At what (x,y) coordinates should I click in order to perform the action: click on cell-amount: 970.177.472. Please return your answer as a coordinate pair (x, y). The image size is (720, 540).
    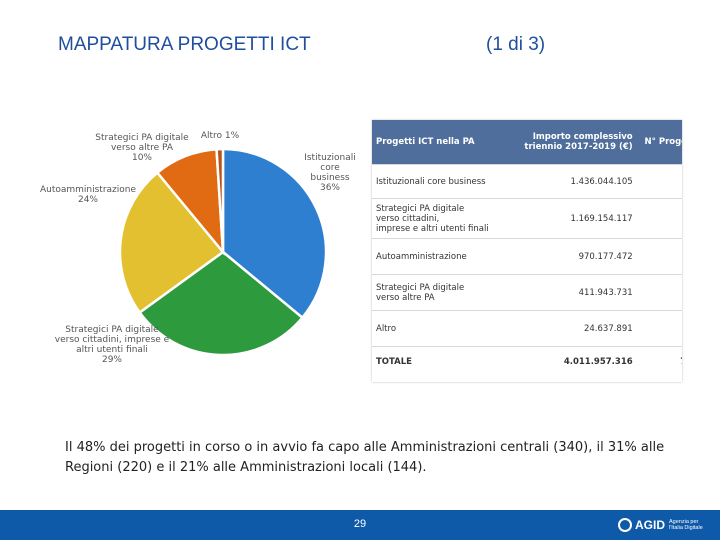
    Looking at the image, I should click on (577, 256).